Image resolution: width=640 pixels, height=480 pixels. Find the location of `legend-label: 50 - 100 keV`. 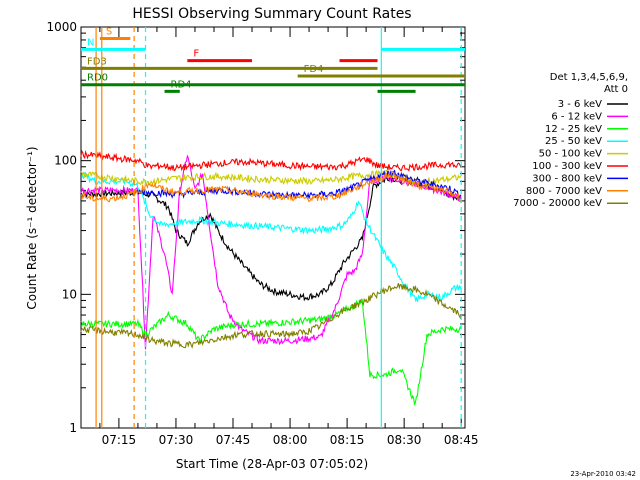

legend-label: 50 - 100 keV is located at coordinates (571, 154).